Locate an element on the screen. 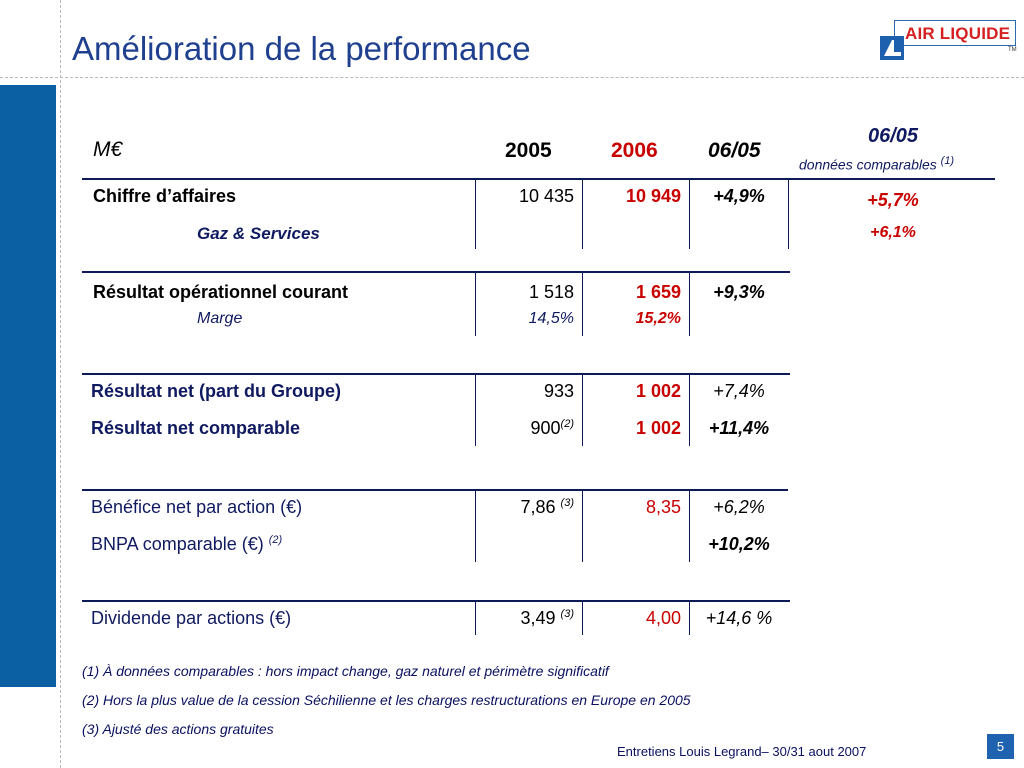  eps-ratio: +6,2% is located at coordinates (739, 507).